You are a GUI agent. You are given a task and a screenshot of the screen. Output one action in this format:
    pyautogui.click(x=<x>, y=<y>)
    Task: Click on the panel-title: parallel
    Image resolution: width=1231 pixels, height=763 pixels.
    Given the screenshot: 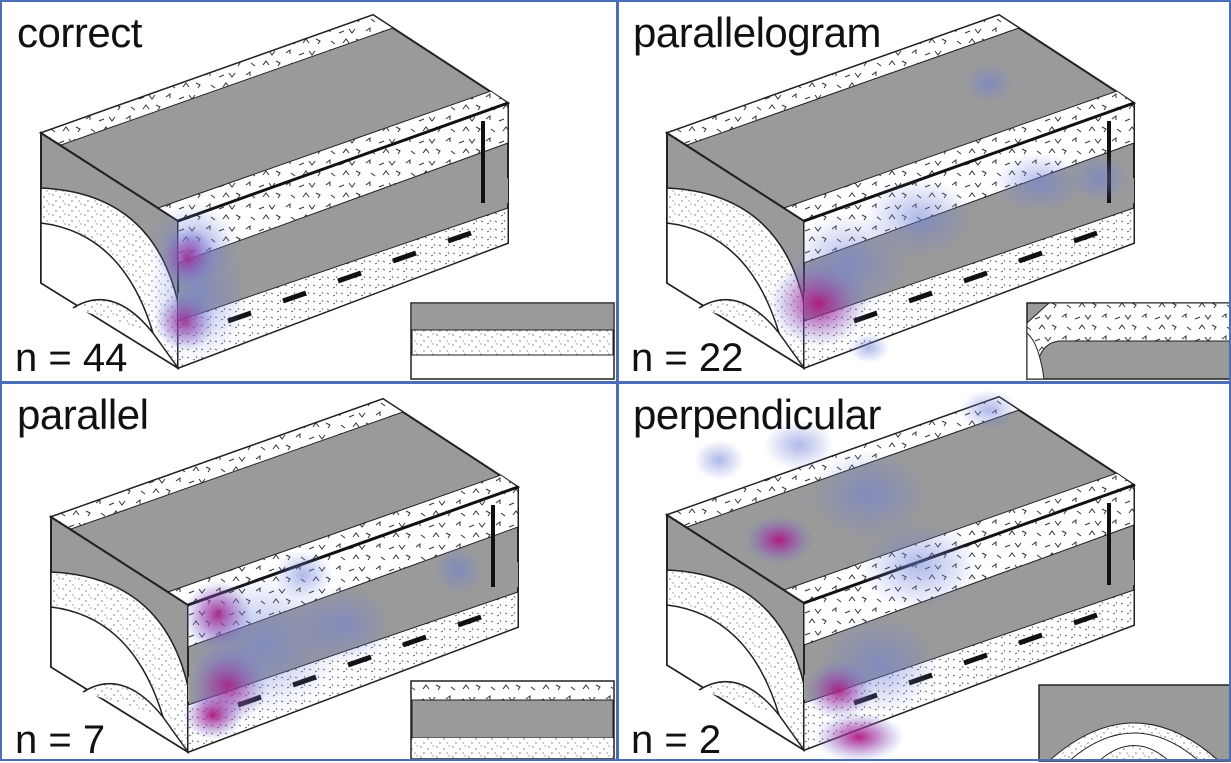 What is the action you would take?
    pyautogui.click(x=83, y=414)
    